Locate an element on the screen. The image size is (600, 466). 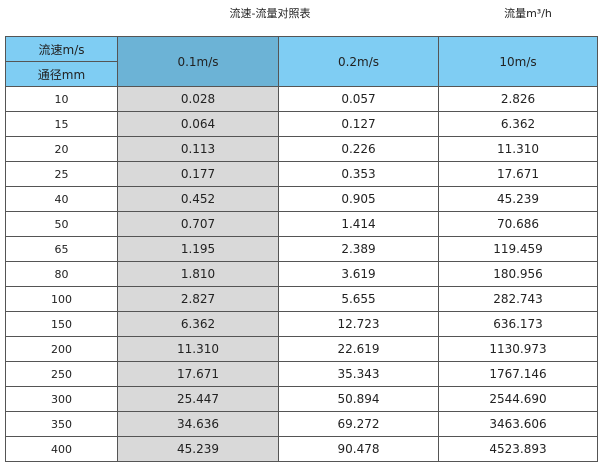
flow-cell: 1.195 is located at coordinates (198, 249).